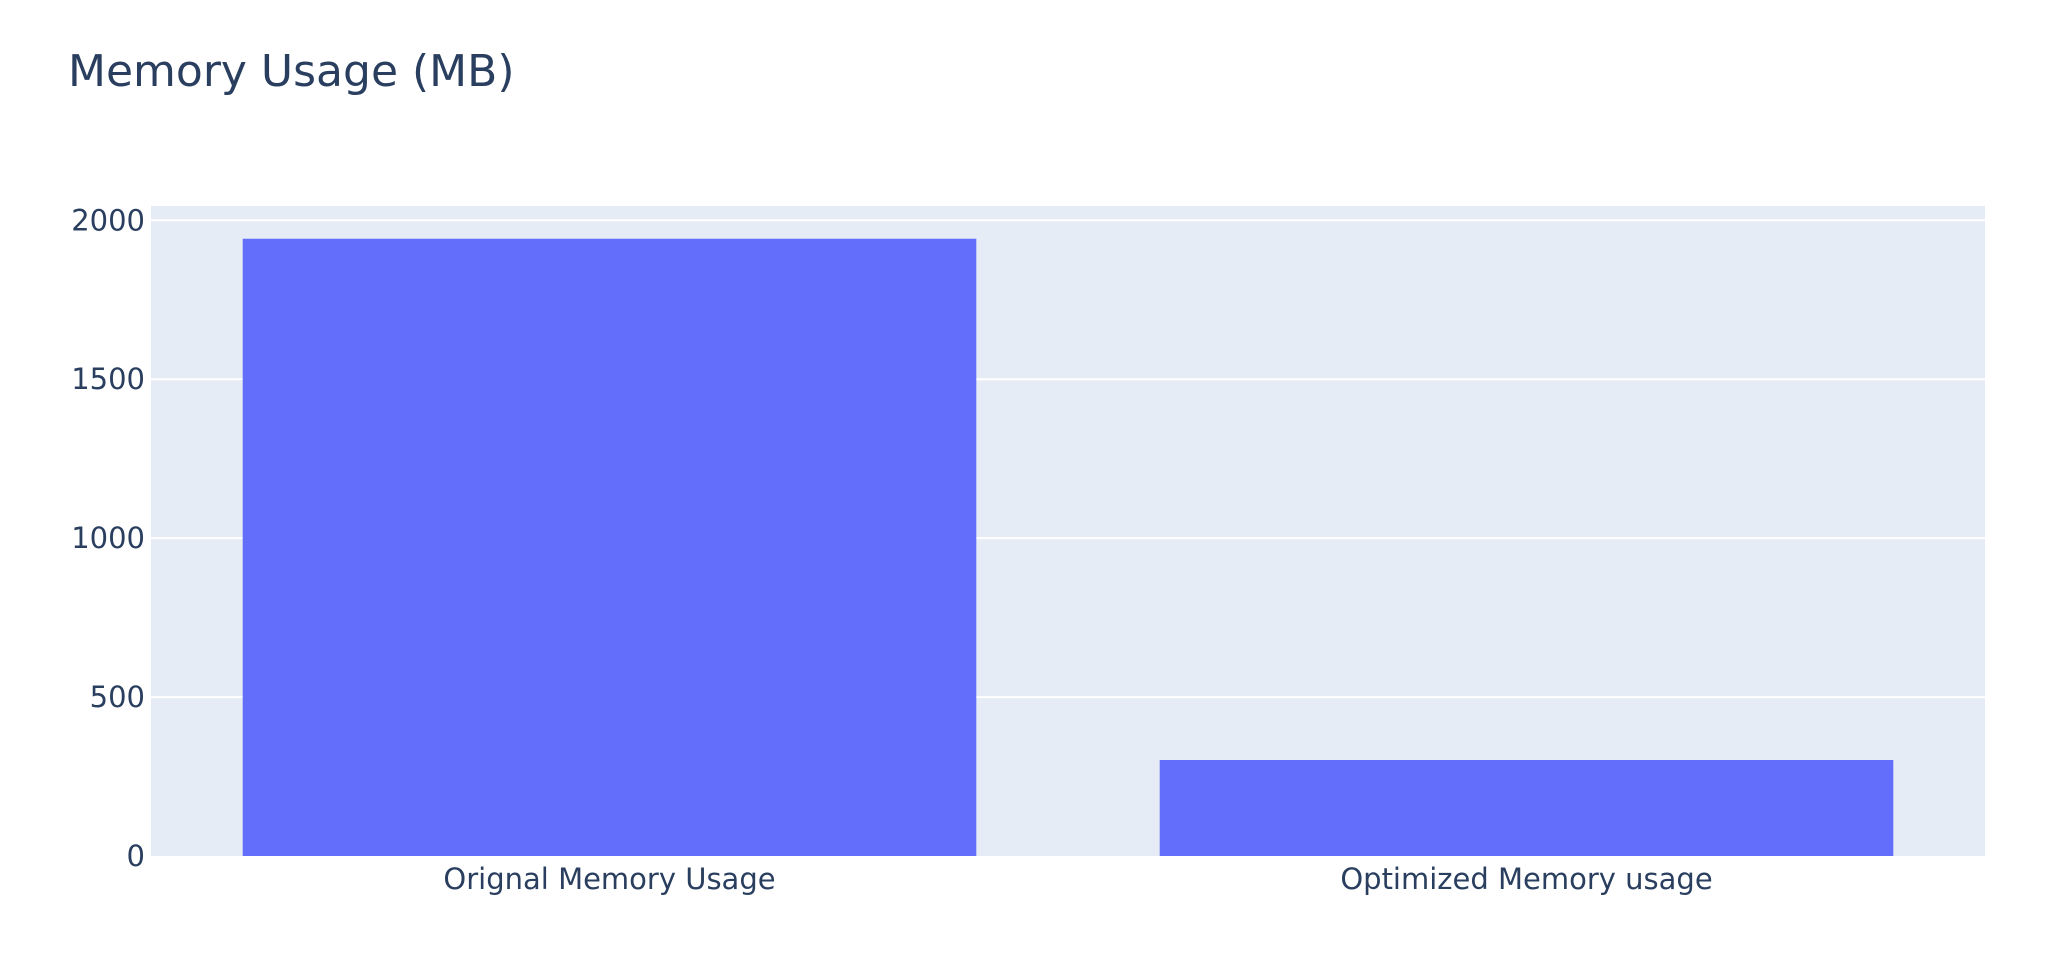 The height and width of the screenshot is (970, 2048). I want to click on y-tick-label: 1500, so click(108, 379).